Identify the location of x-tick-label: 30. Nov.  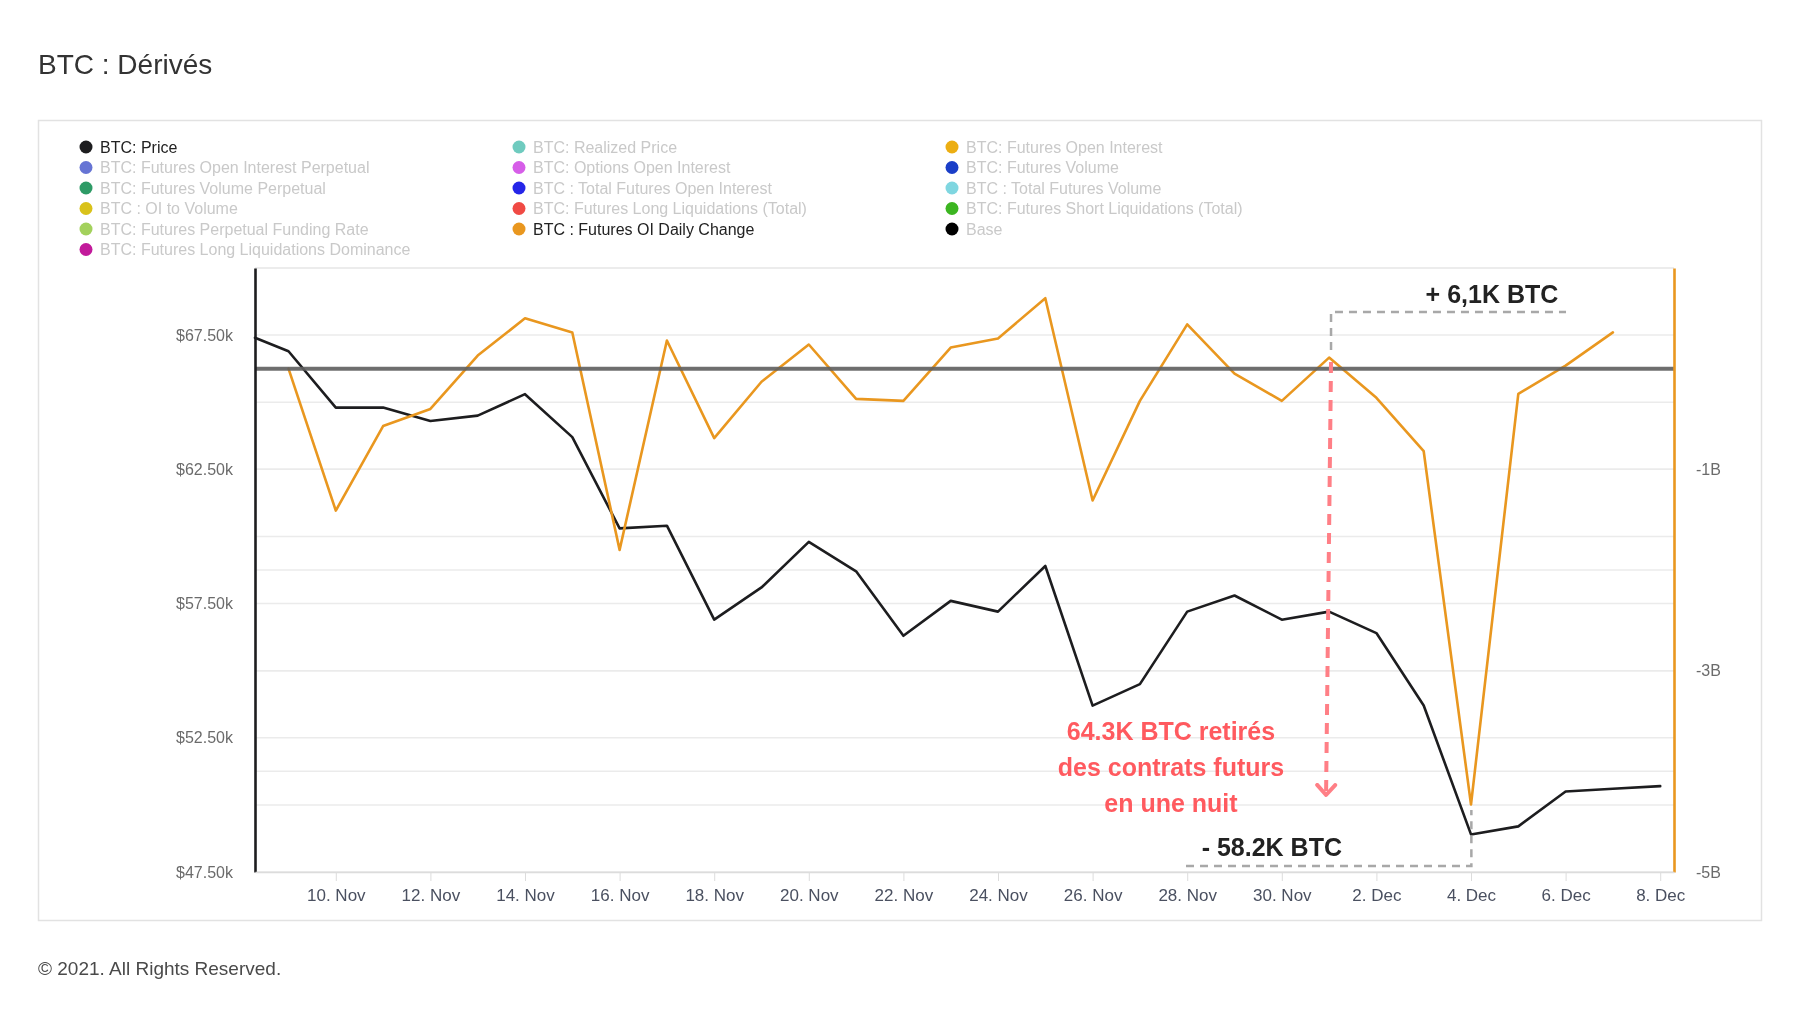
(1283, 896).